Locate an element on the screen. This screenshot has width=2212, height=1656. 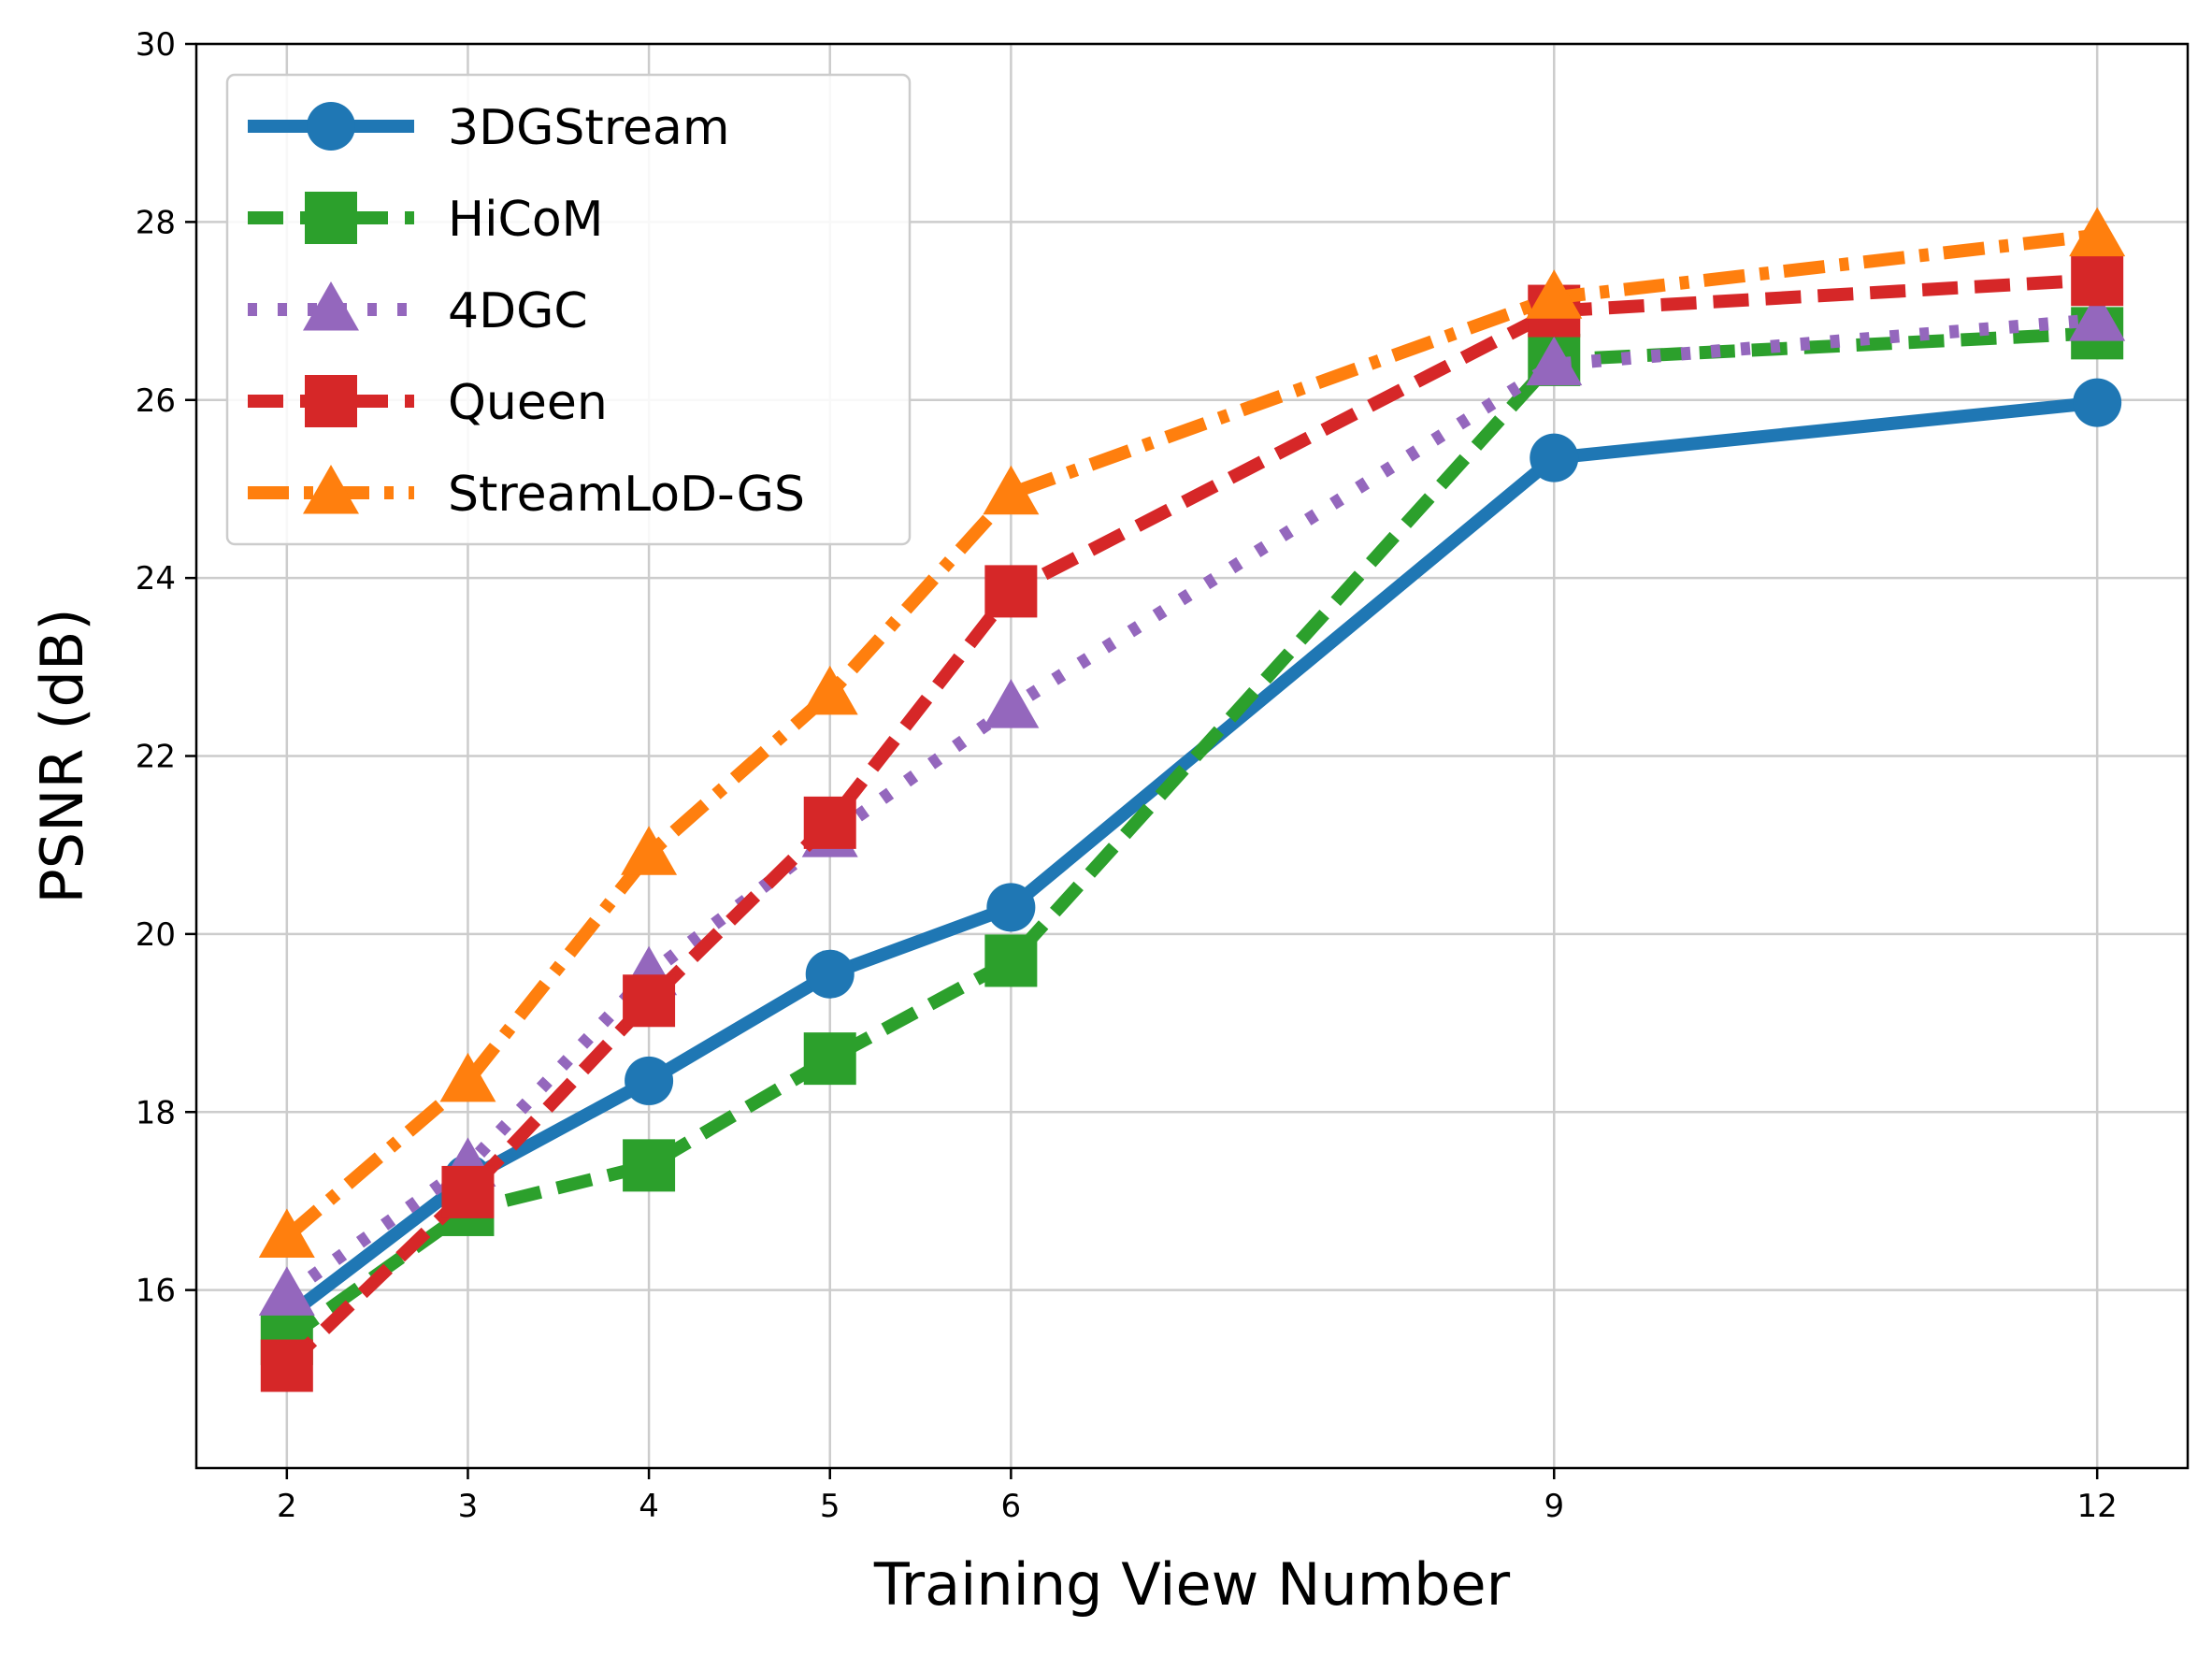
y-tick-label: 26 is located at coordinates (156, 401).